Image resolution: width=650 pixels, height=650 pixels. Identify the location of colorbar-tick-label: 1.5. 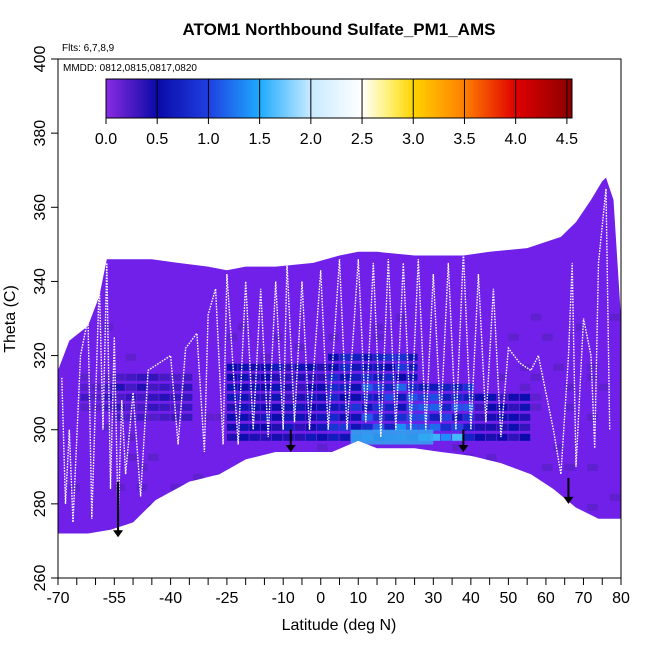
(260, 139).